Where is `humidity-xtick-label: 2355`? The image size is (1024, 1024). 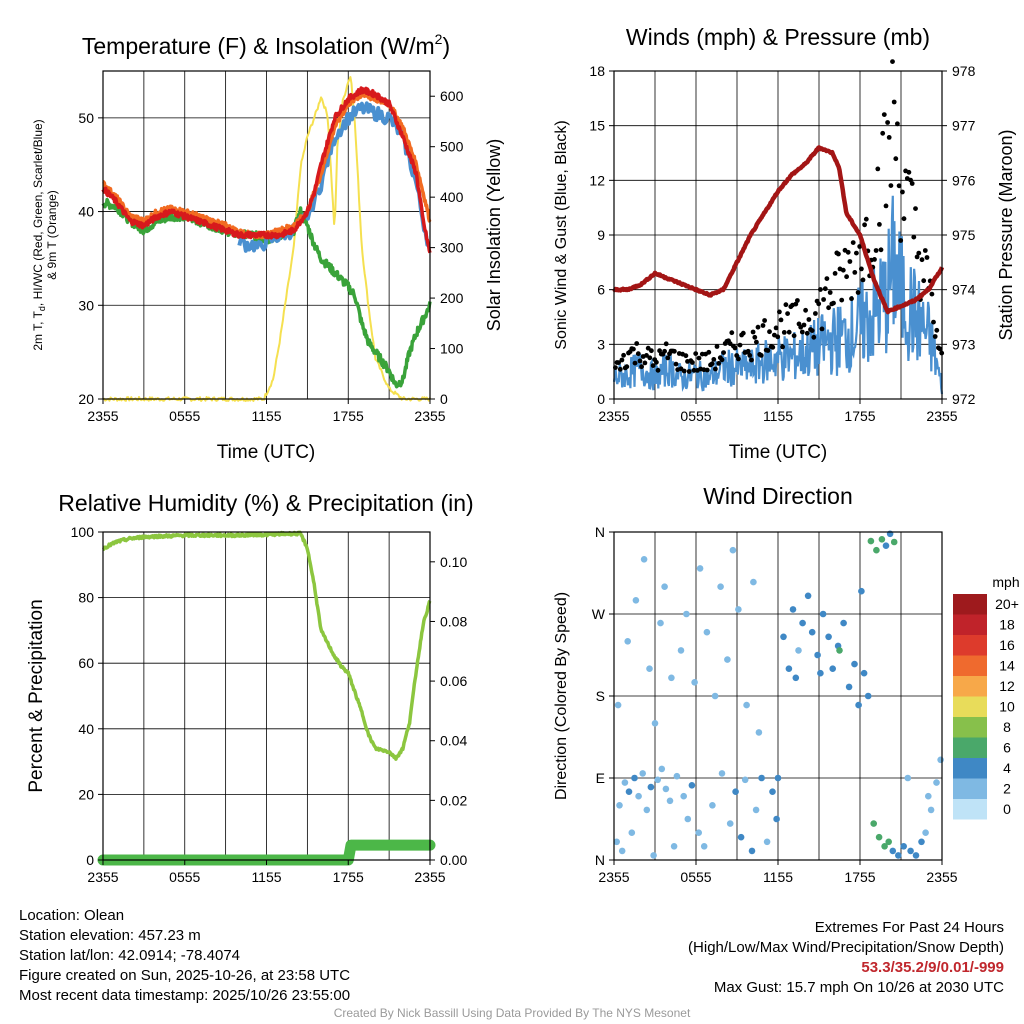
humidity-xtick-label: 2355 is located at coordinates (429, 877).